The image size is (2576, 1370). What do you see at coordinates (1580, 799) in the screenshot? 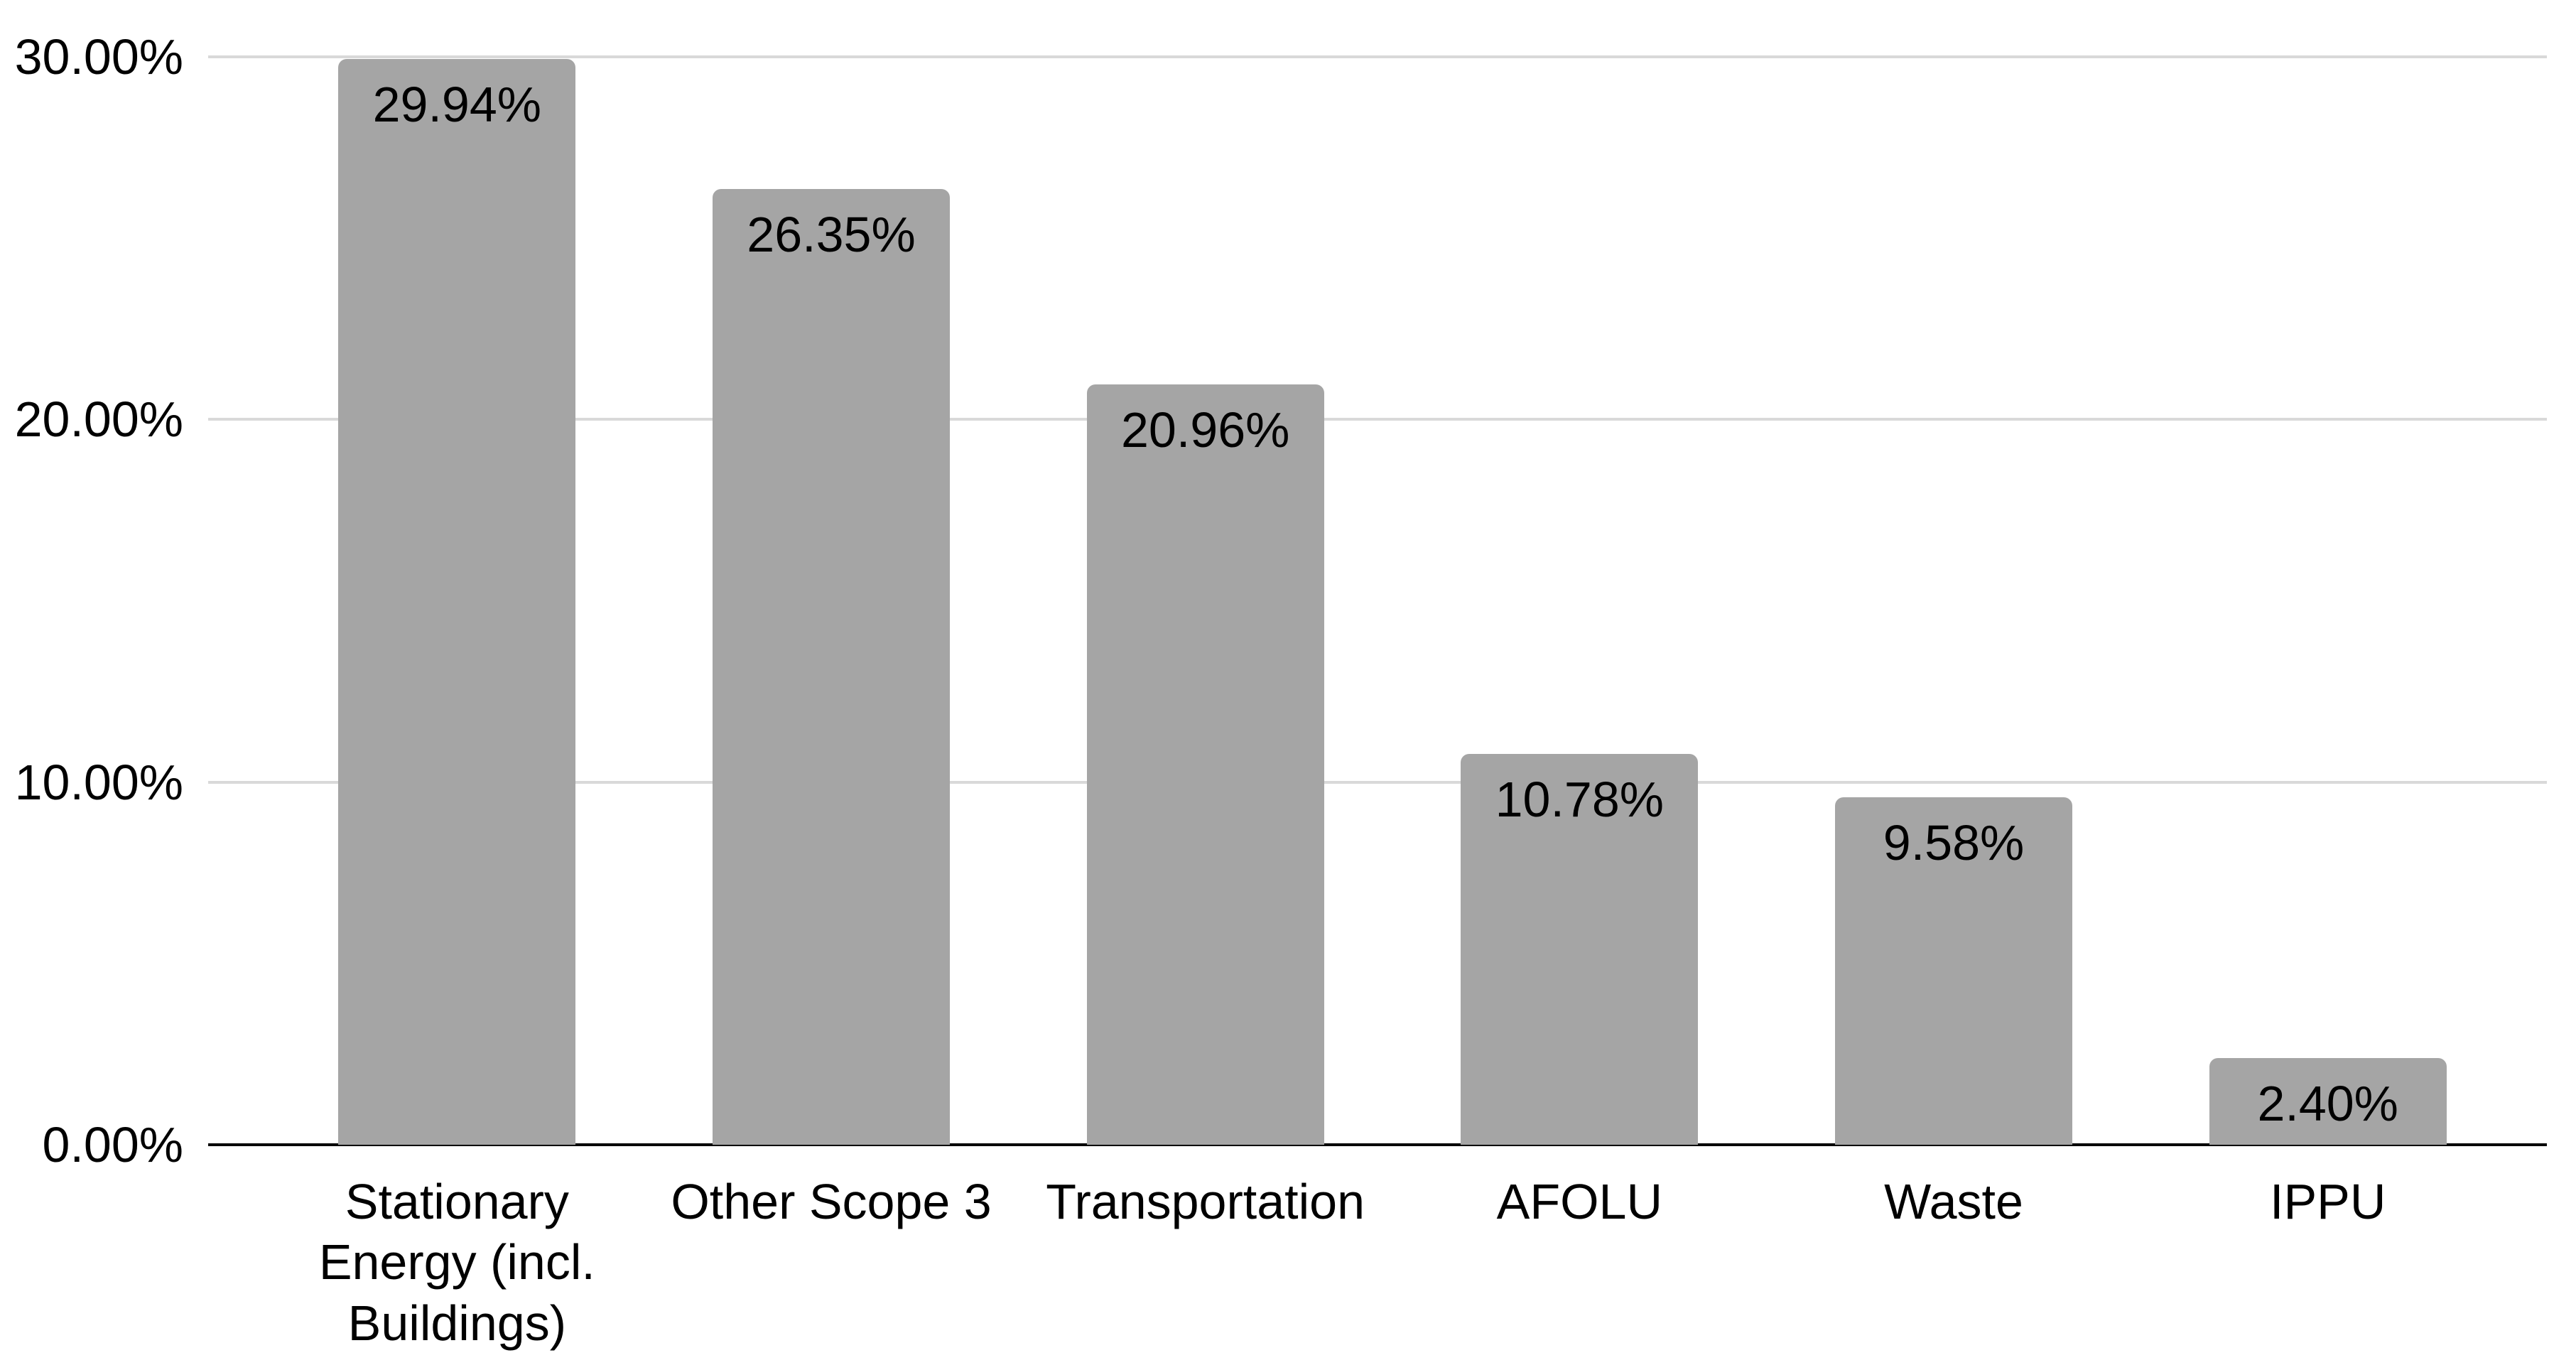
I see `bar-value-label: 10.78%` at bounding box center [1580, 799].